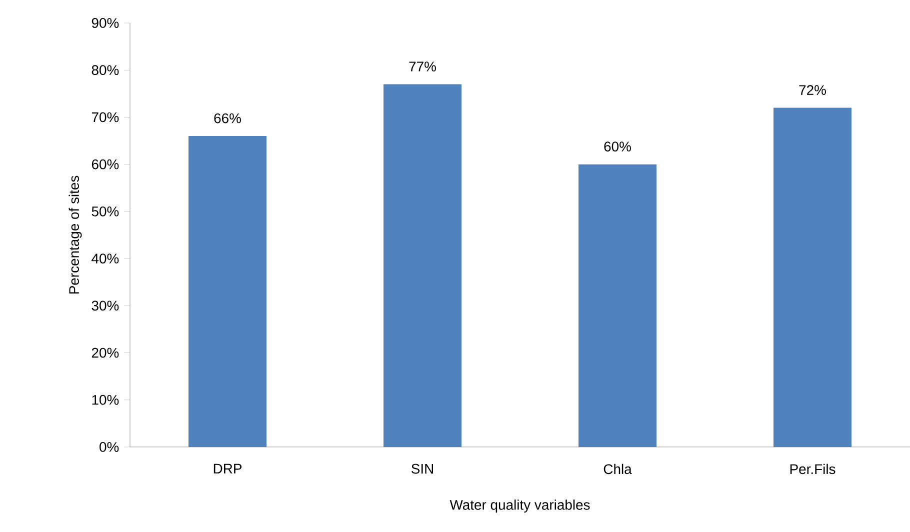  What do you see at coordinates (813, 469) in the screenshot?
I see `x-tick-label: Per.Fils` at bounding box center [813, 469].